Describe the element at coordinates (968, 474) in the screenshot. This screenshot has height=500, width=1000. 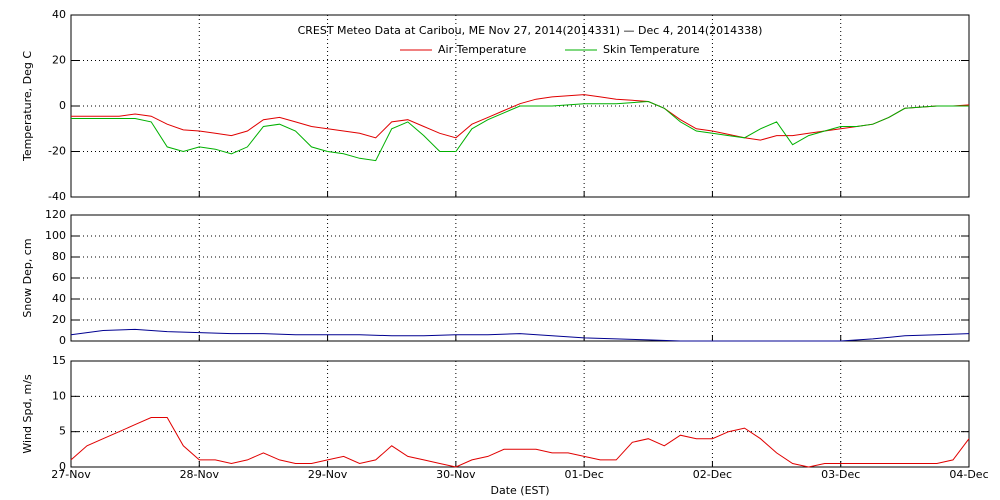
I see `x-tick-label: 04-Dec` at that location.